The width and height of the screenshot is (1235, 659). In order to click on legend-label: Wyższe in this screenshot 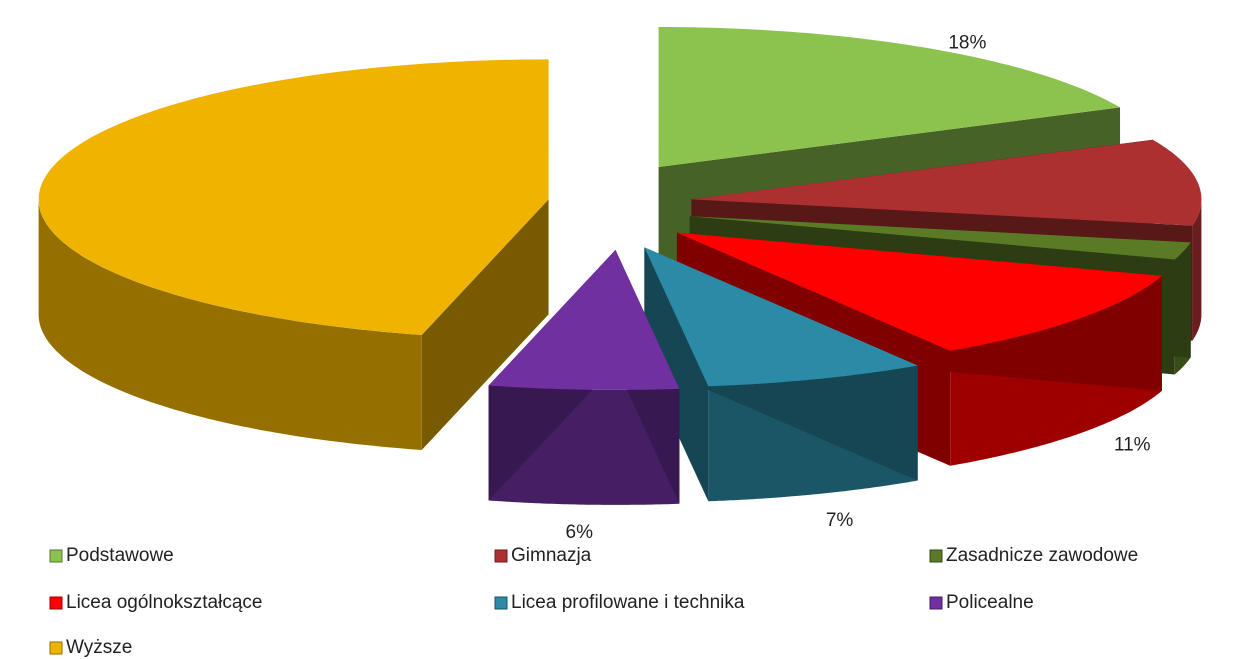, I will do `click(99, 647)`.